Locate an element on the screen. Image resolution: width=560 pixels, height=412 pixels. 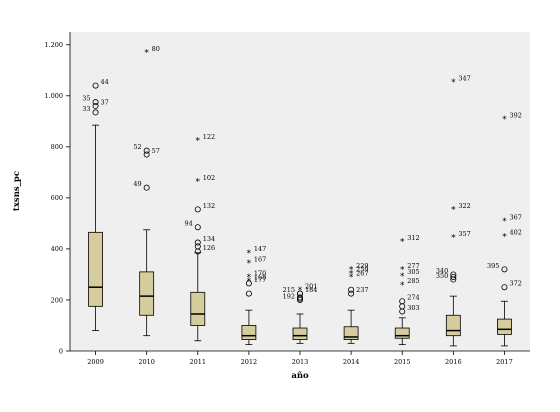
x-tick-label: 2010 is located at coordinates (146, 362).